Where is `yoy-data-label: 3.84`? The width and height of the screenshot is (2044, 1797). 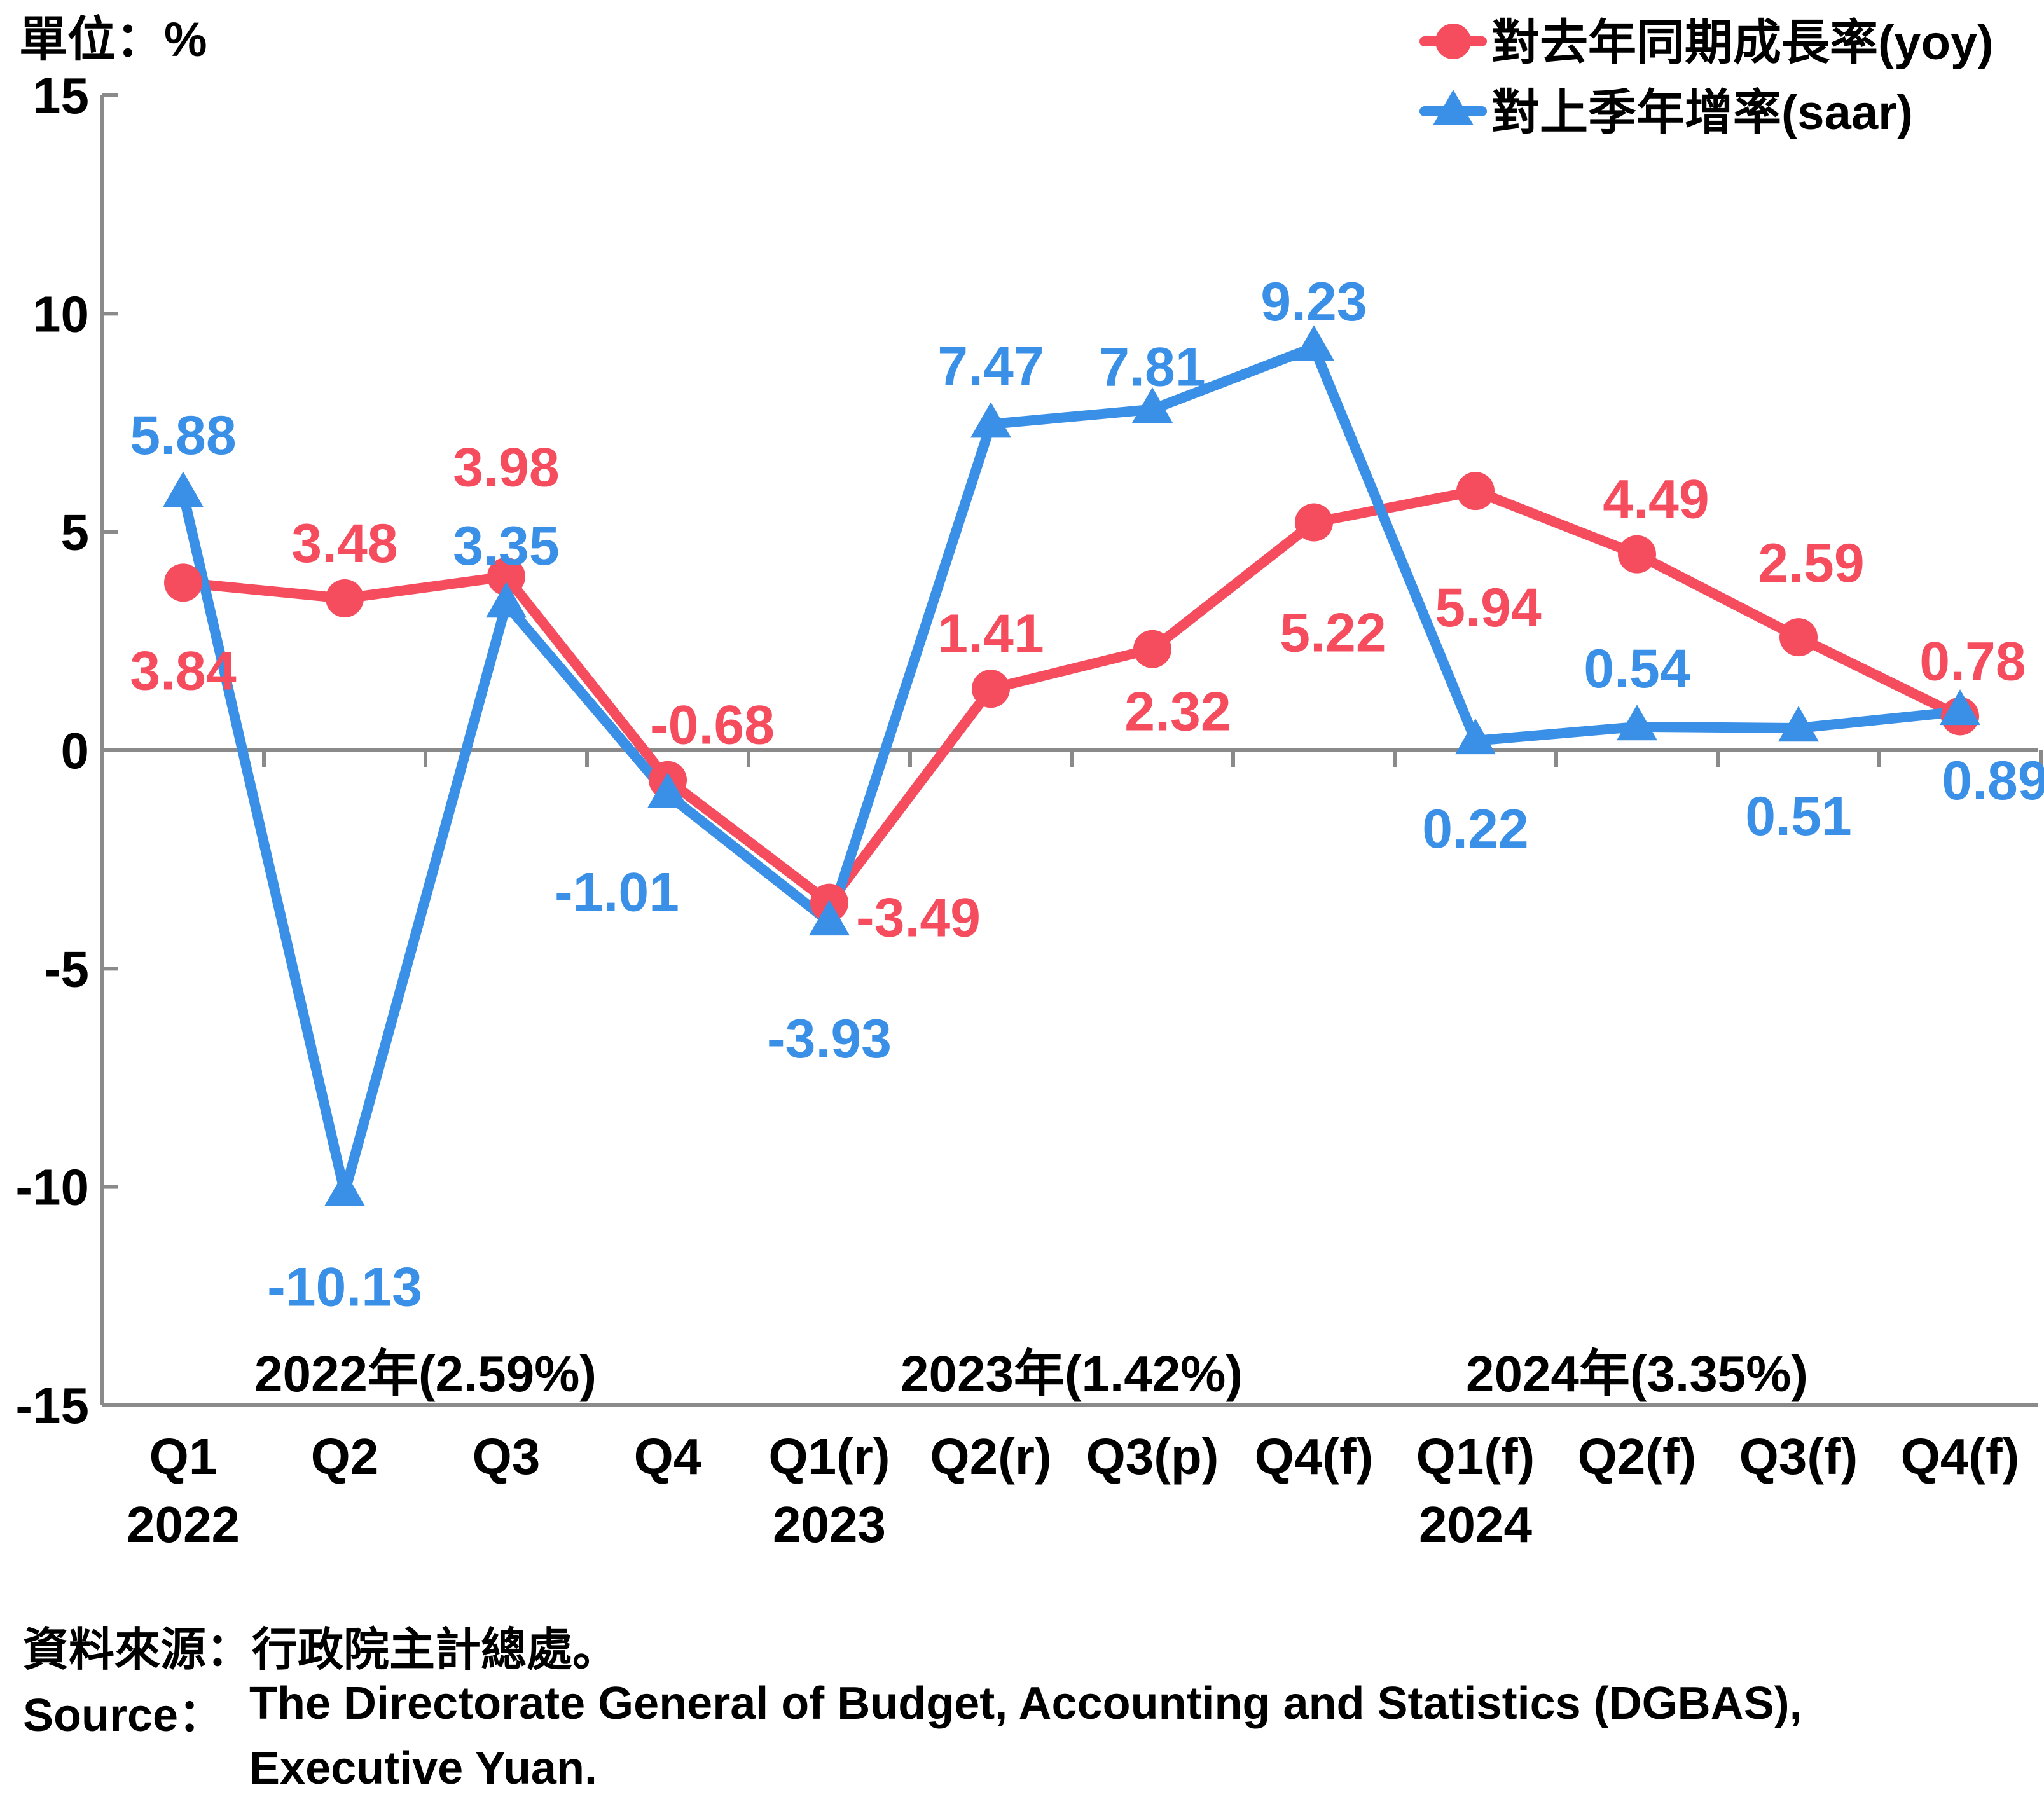
yoy-data-label: 3.84 is located at coordinates (183, 670).